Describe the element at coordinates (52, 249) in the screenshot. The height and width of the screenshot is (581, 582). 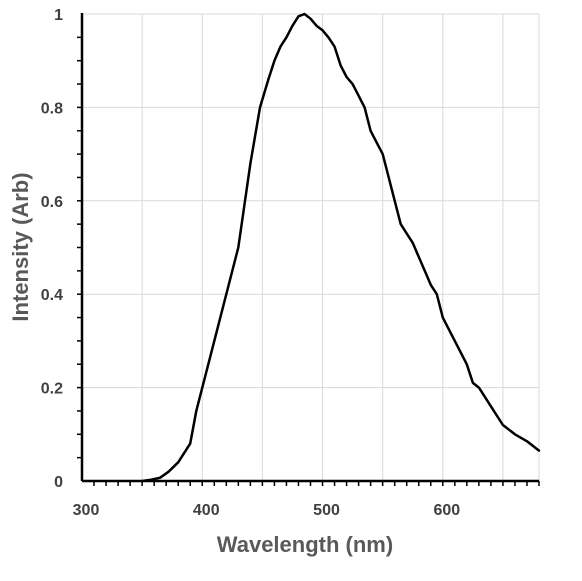
I see `y-tick-labels: 0 0.2 0.4 0.6 0.8 1` at that location.